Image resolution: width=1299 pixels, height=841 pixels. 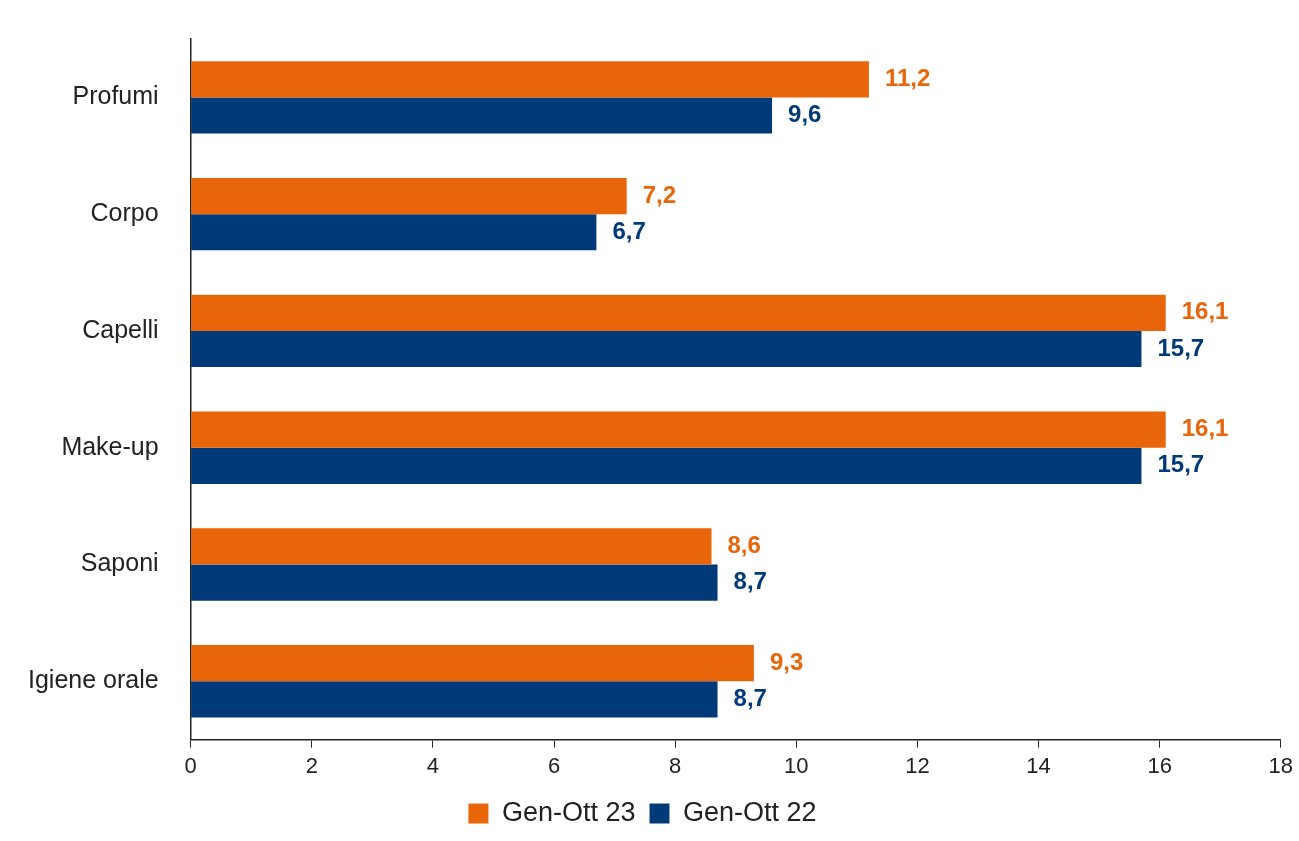 I want to click on y-tick-label: Profumi, so click(x=115, y=95).